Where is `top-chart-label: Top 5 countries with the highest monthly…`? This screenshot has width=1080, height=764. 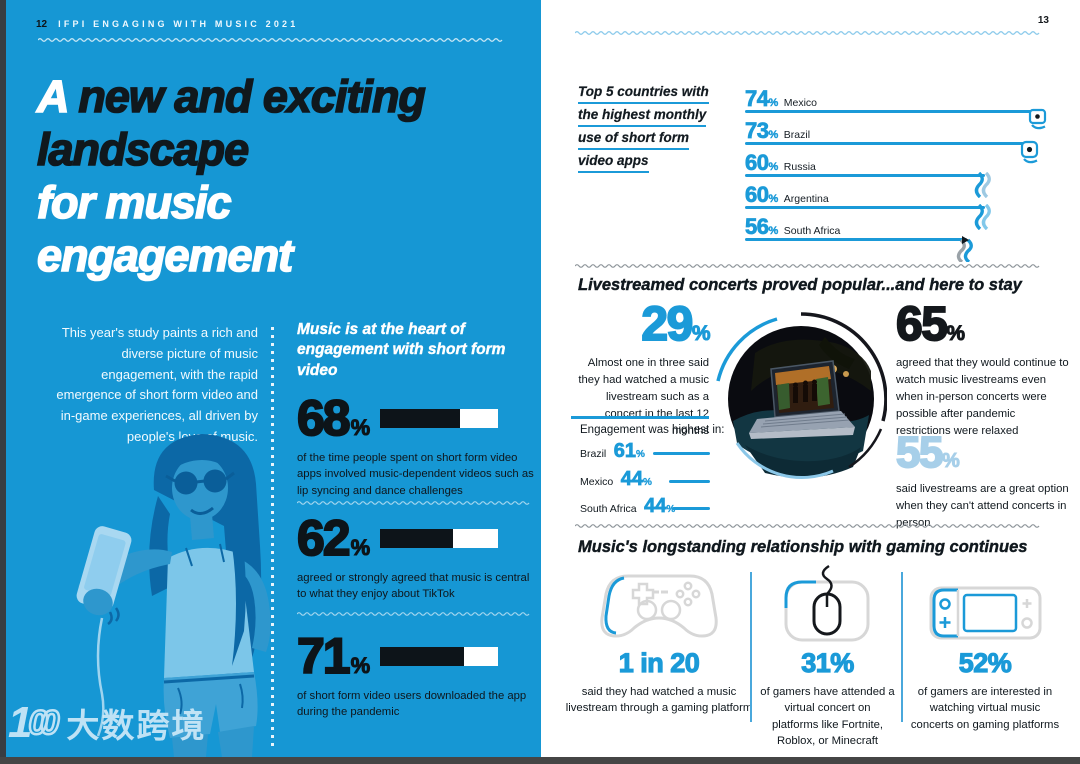
top-chart-label: Top 5 countries with the highest monthly… is located at coordinates (643, 130).